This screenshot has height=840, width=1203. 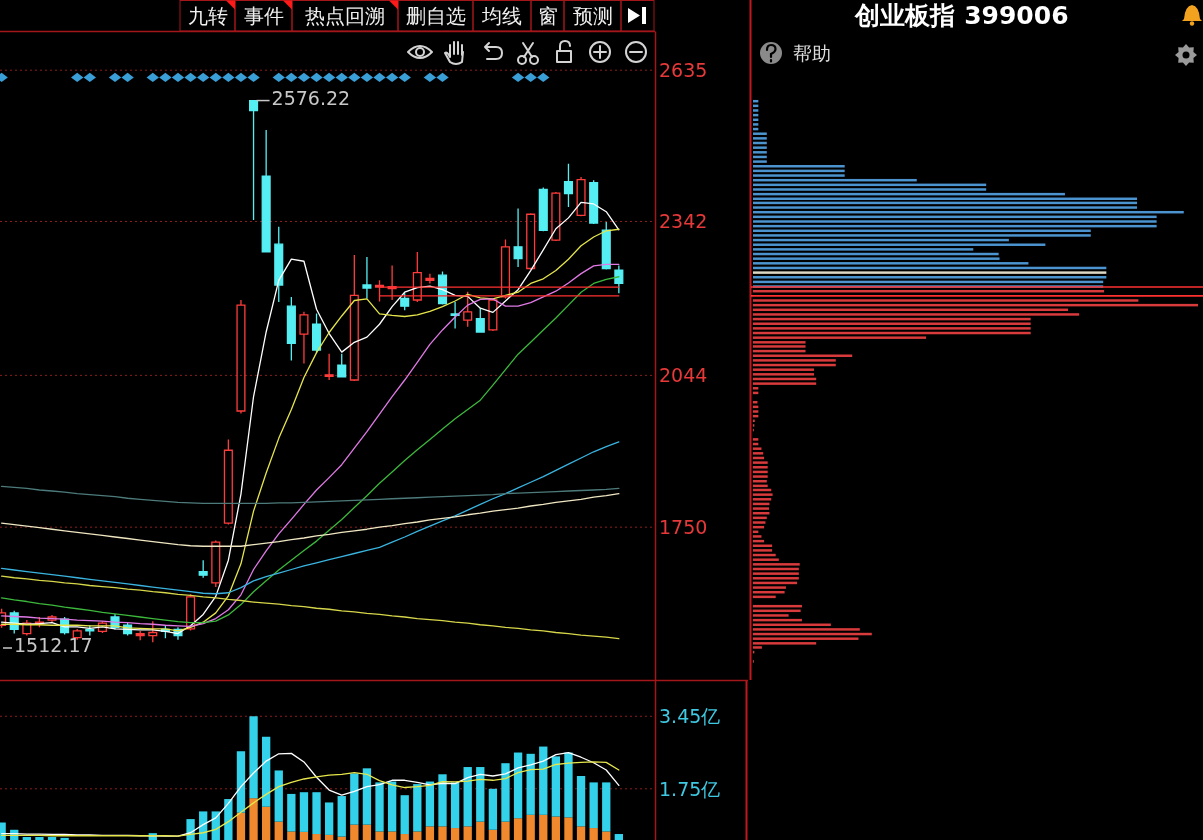 I want to click on text: 删自选, so click(x=435, y=16).